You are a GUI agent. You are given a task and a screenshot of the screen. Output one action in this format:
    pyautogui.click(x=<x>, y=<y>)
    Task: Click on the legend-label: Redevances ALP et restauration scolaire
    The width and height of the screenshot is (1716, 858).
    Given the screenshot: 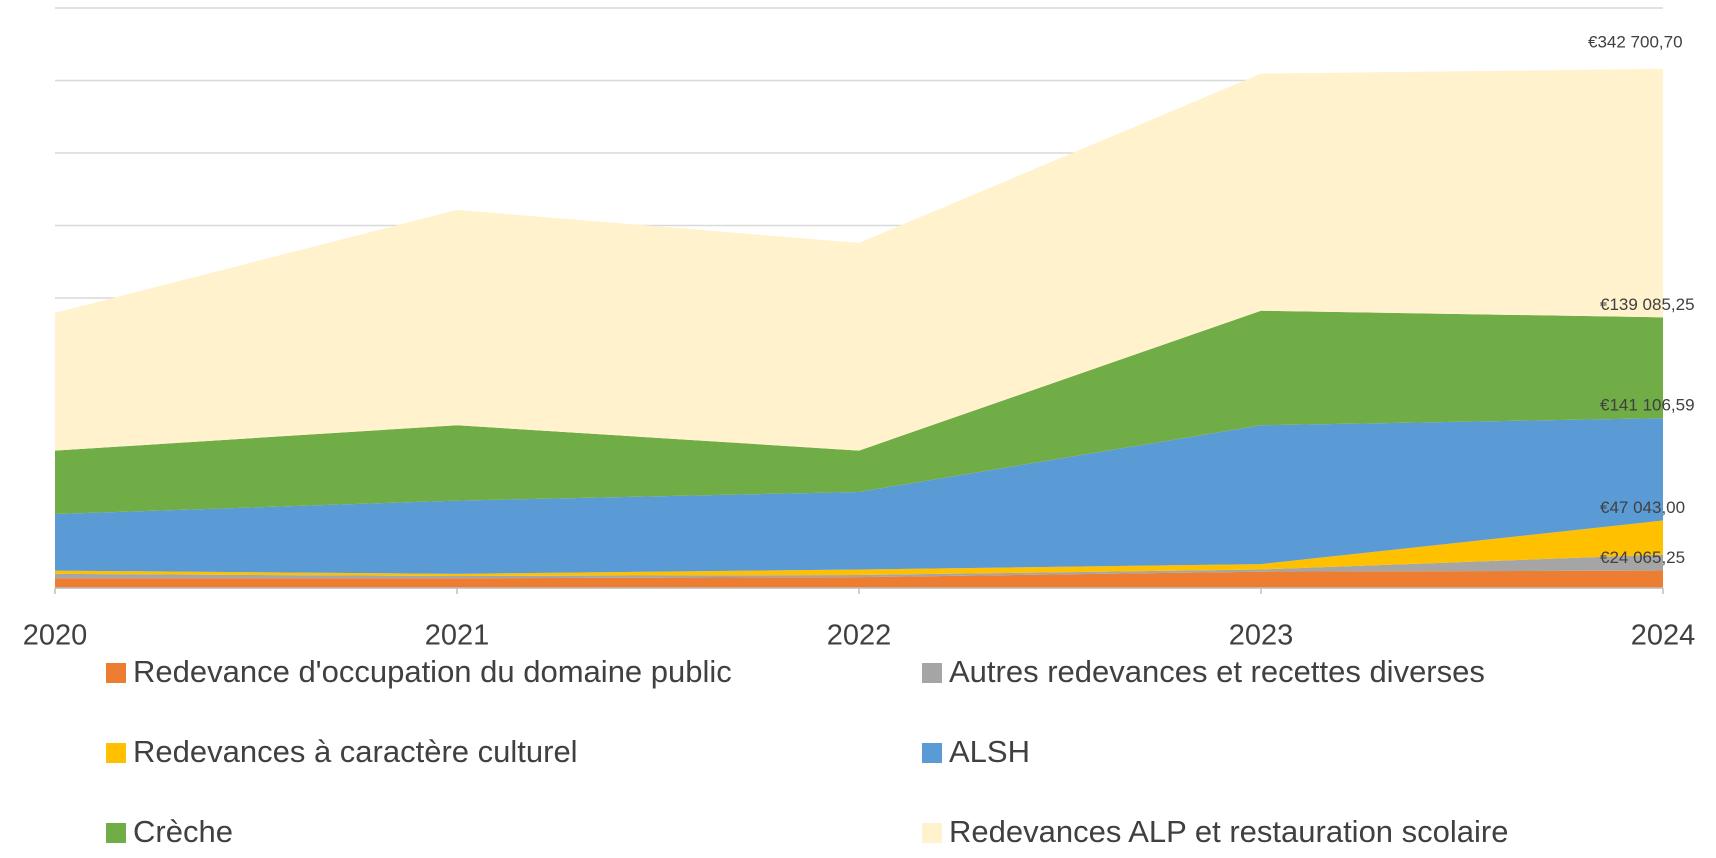 What is the action you would take?
    pyautogui.click(x=1228, y=831)
    